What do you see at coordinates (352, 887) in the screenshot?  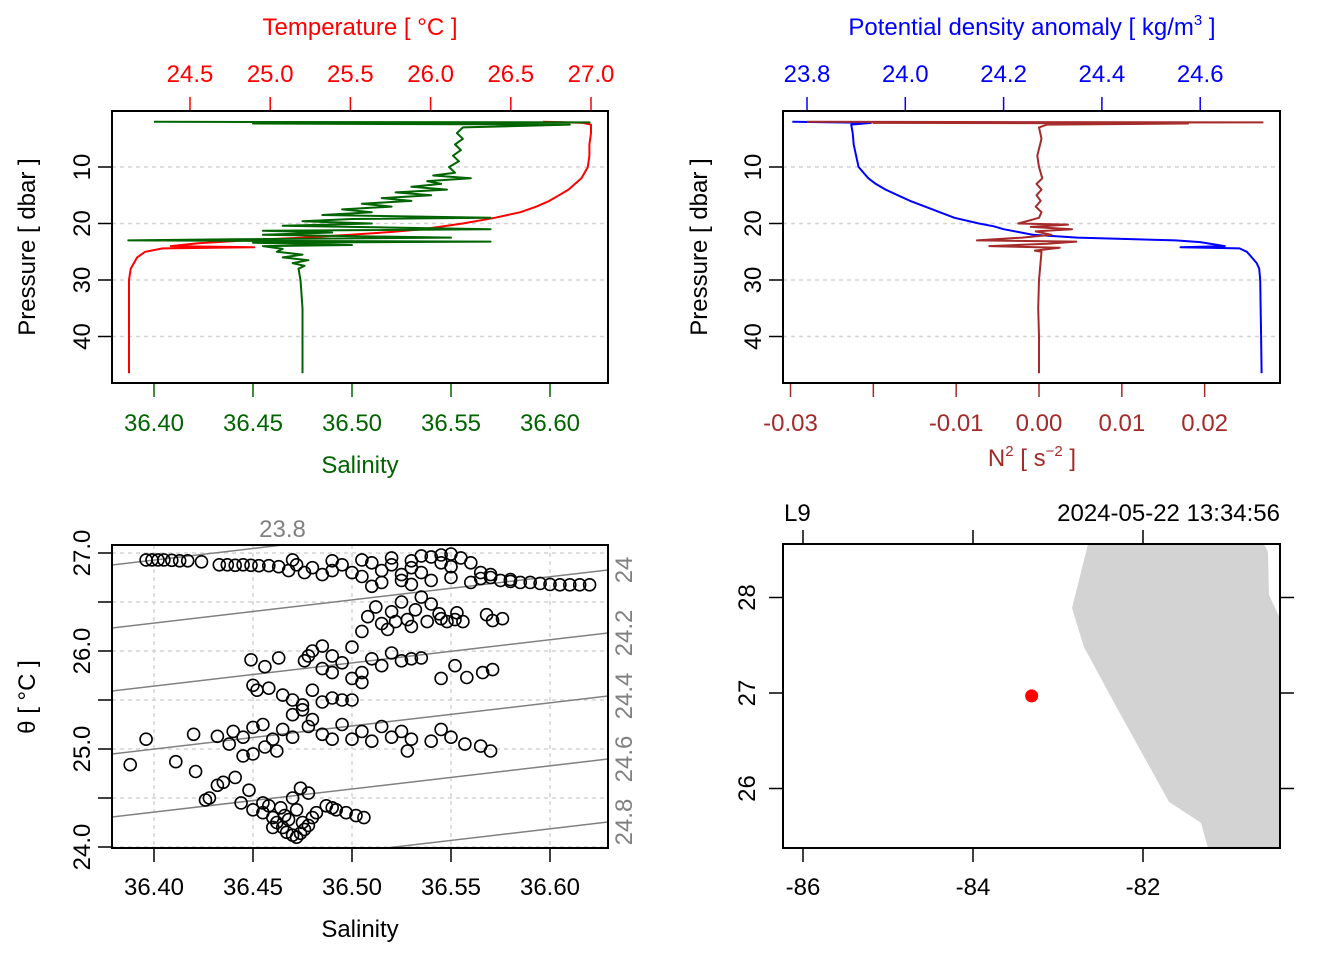 I see `salinity-tick-label: 36.50` at bounding box center [352, 887].